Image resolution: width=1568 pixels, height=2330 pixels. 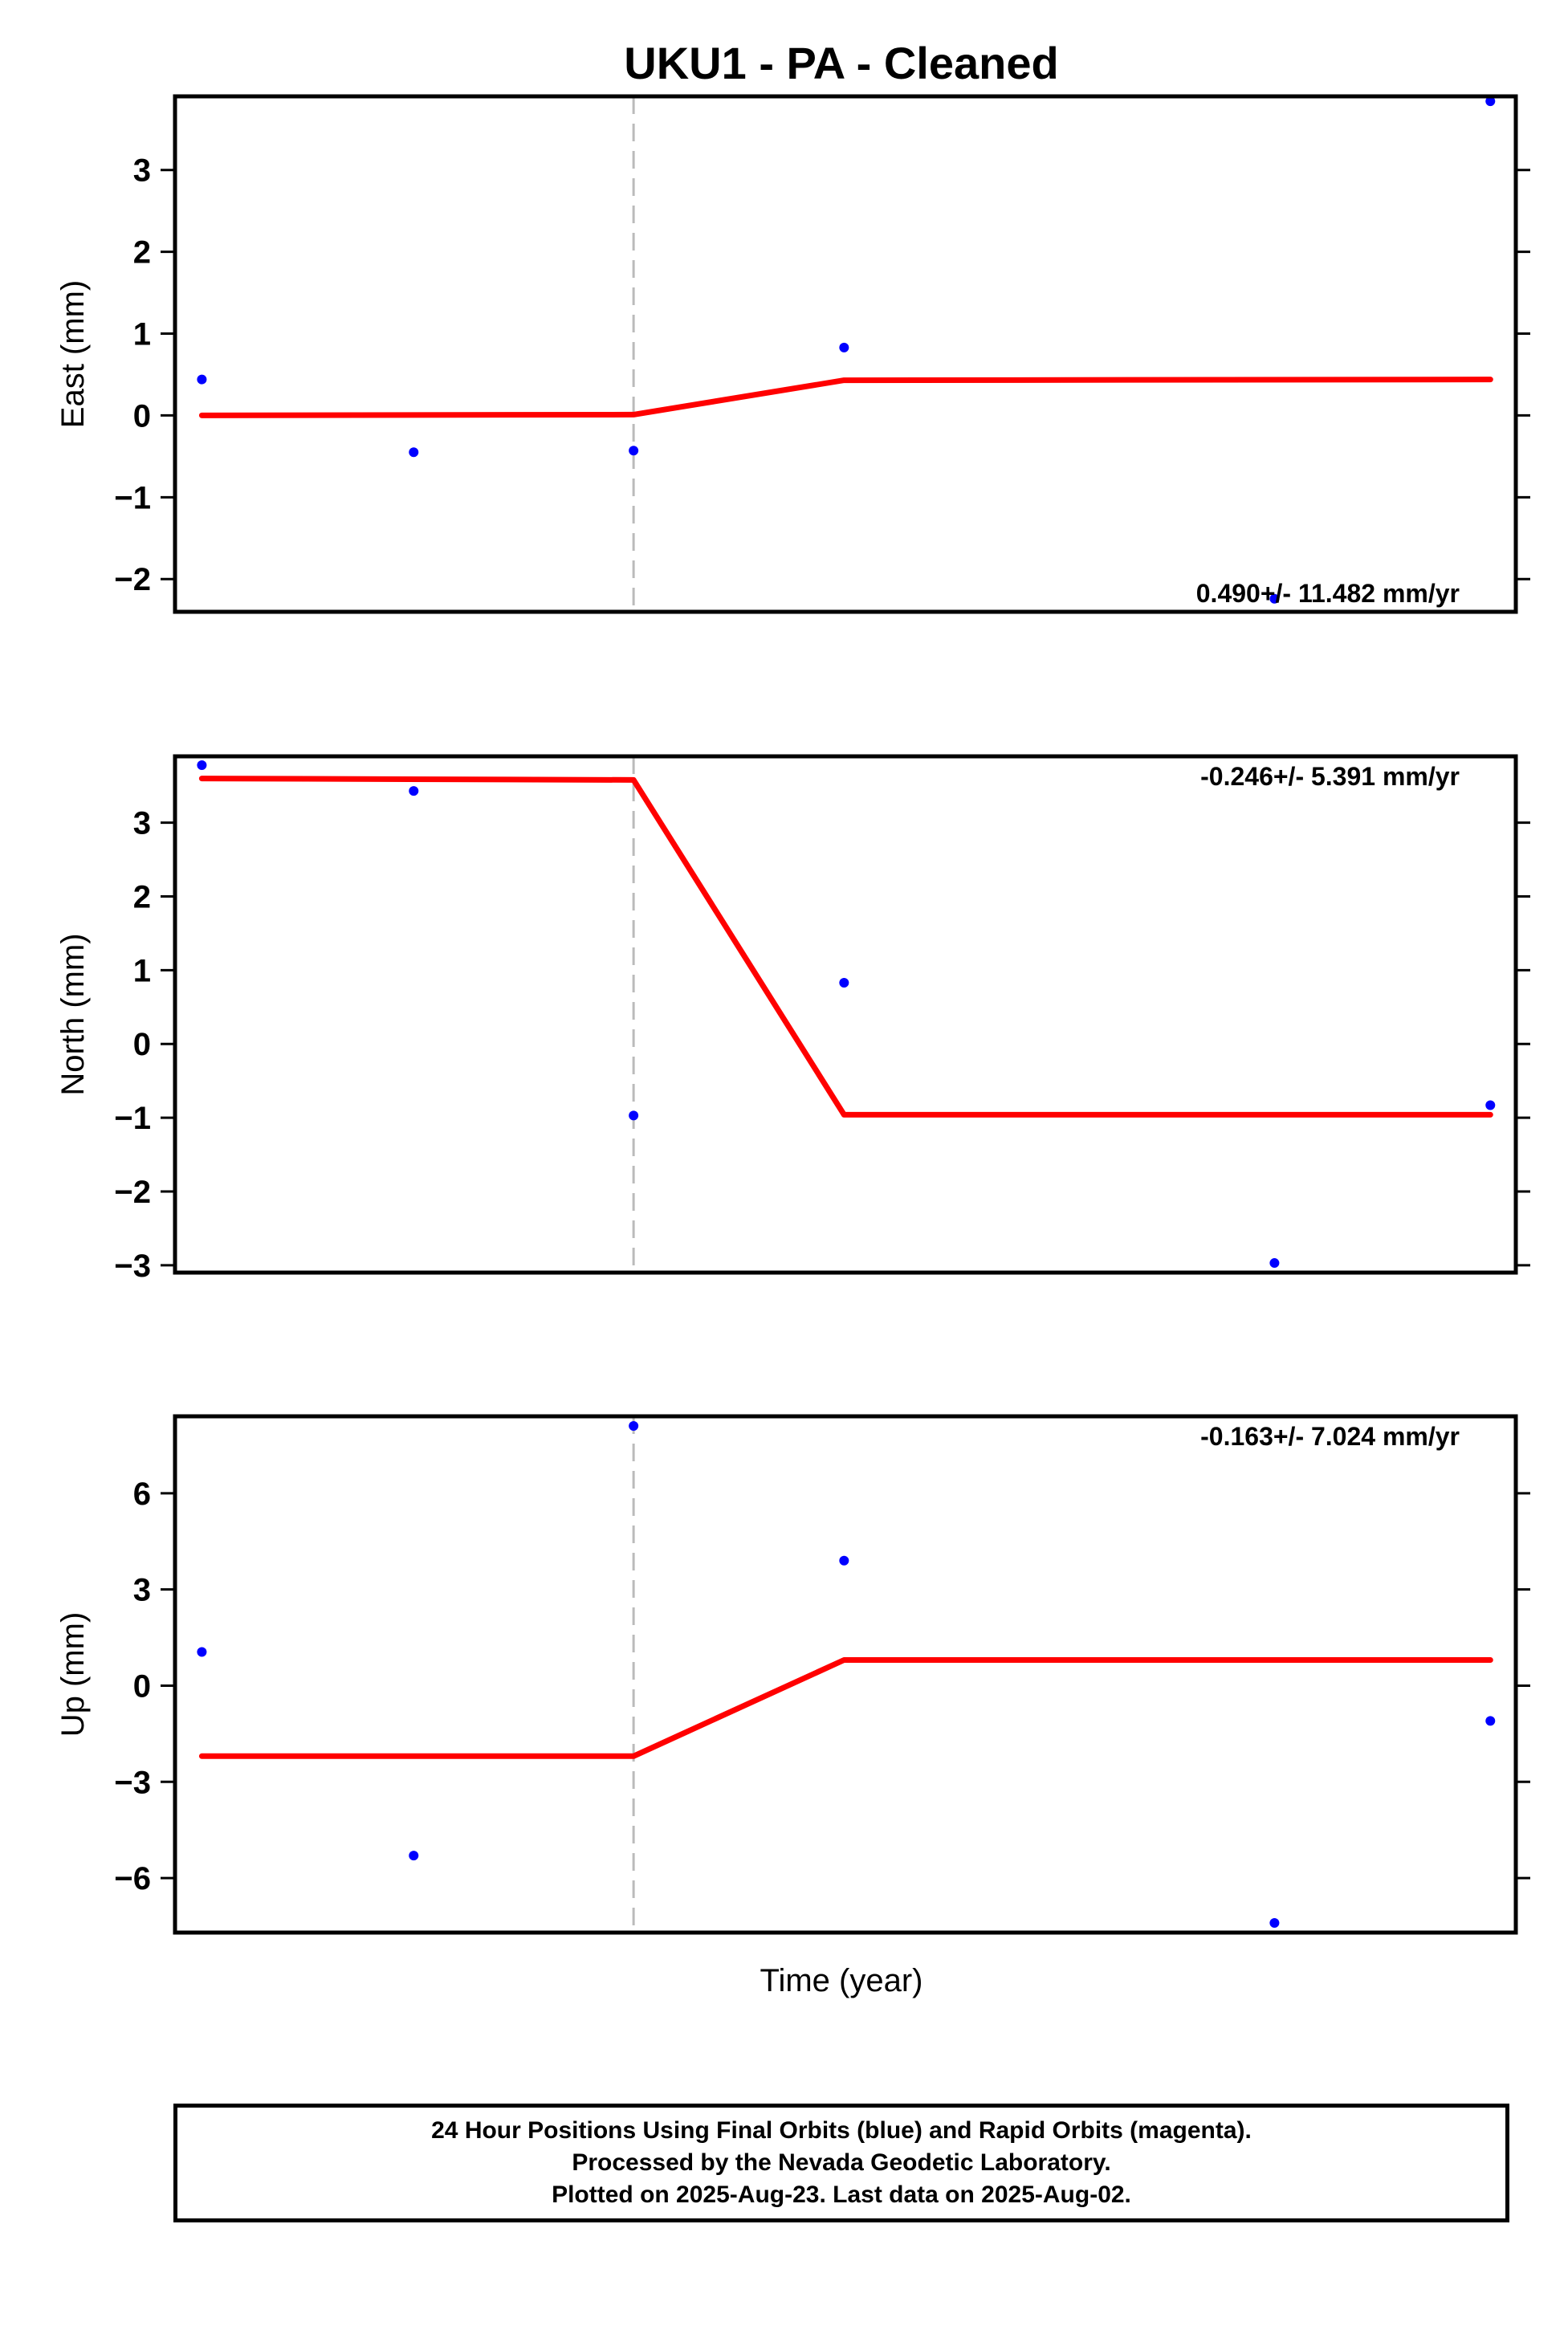 What do you see at coordinates (142, 1494) in the screenshot?
I see `y-tick-label: 6` at bounding box center [142, 1494].